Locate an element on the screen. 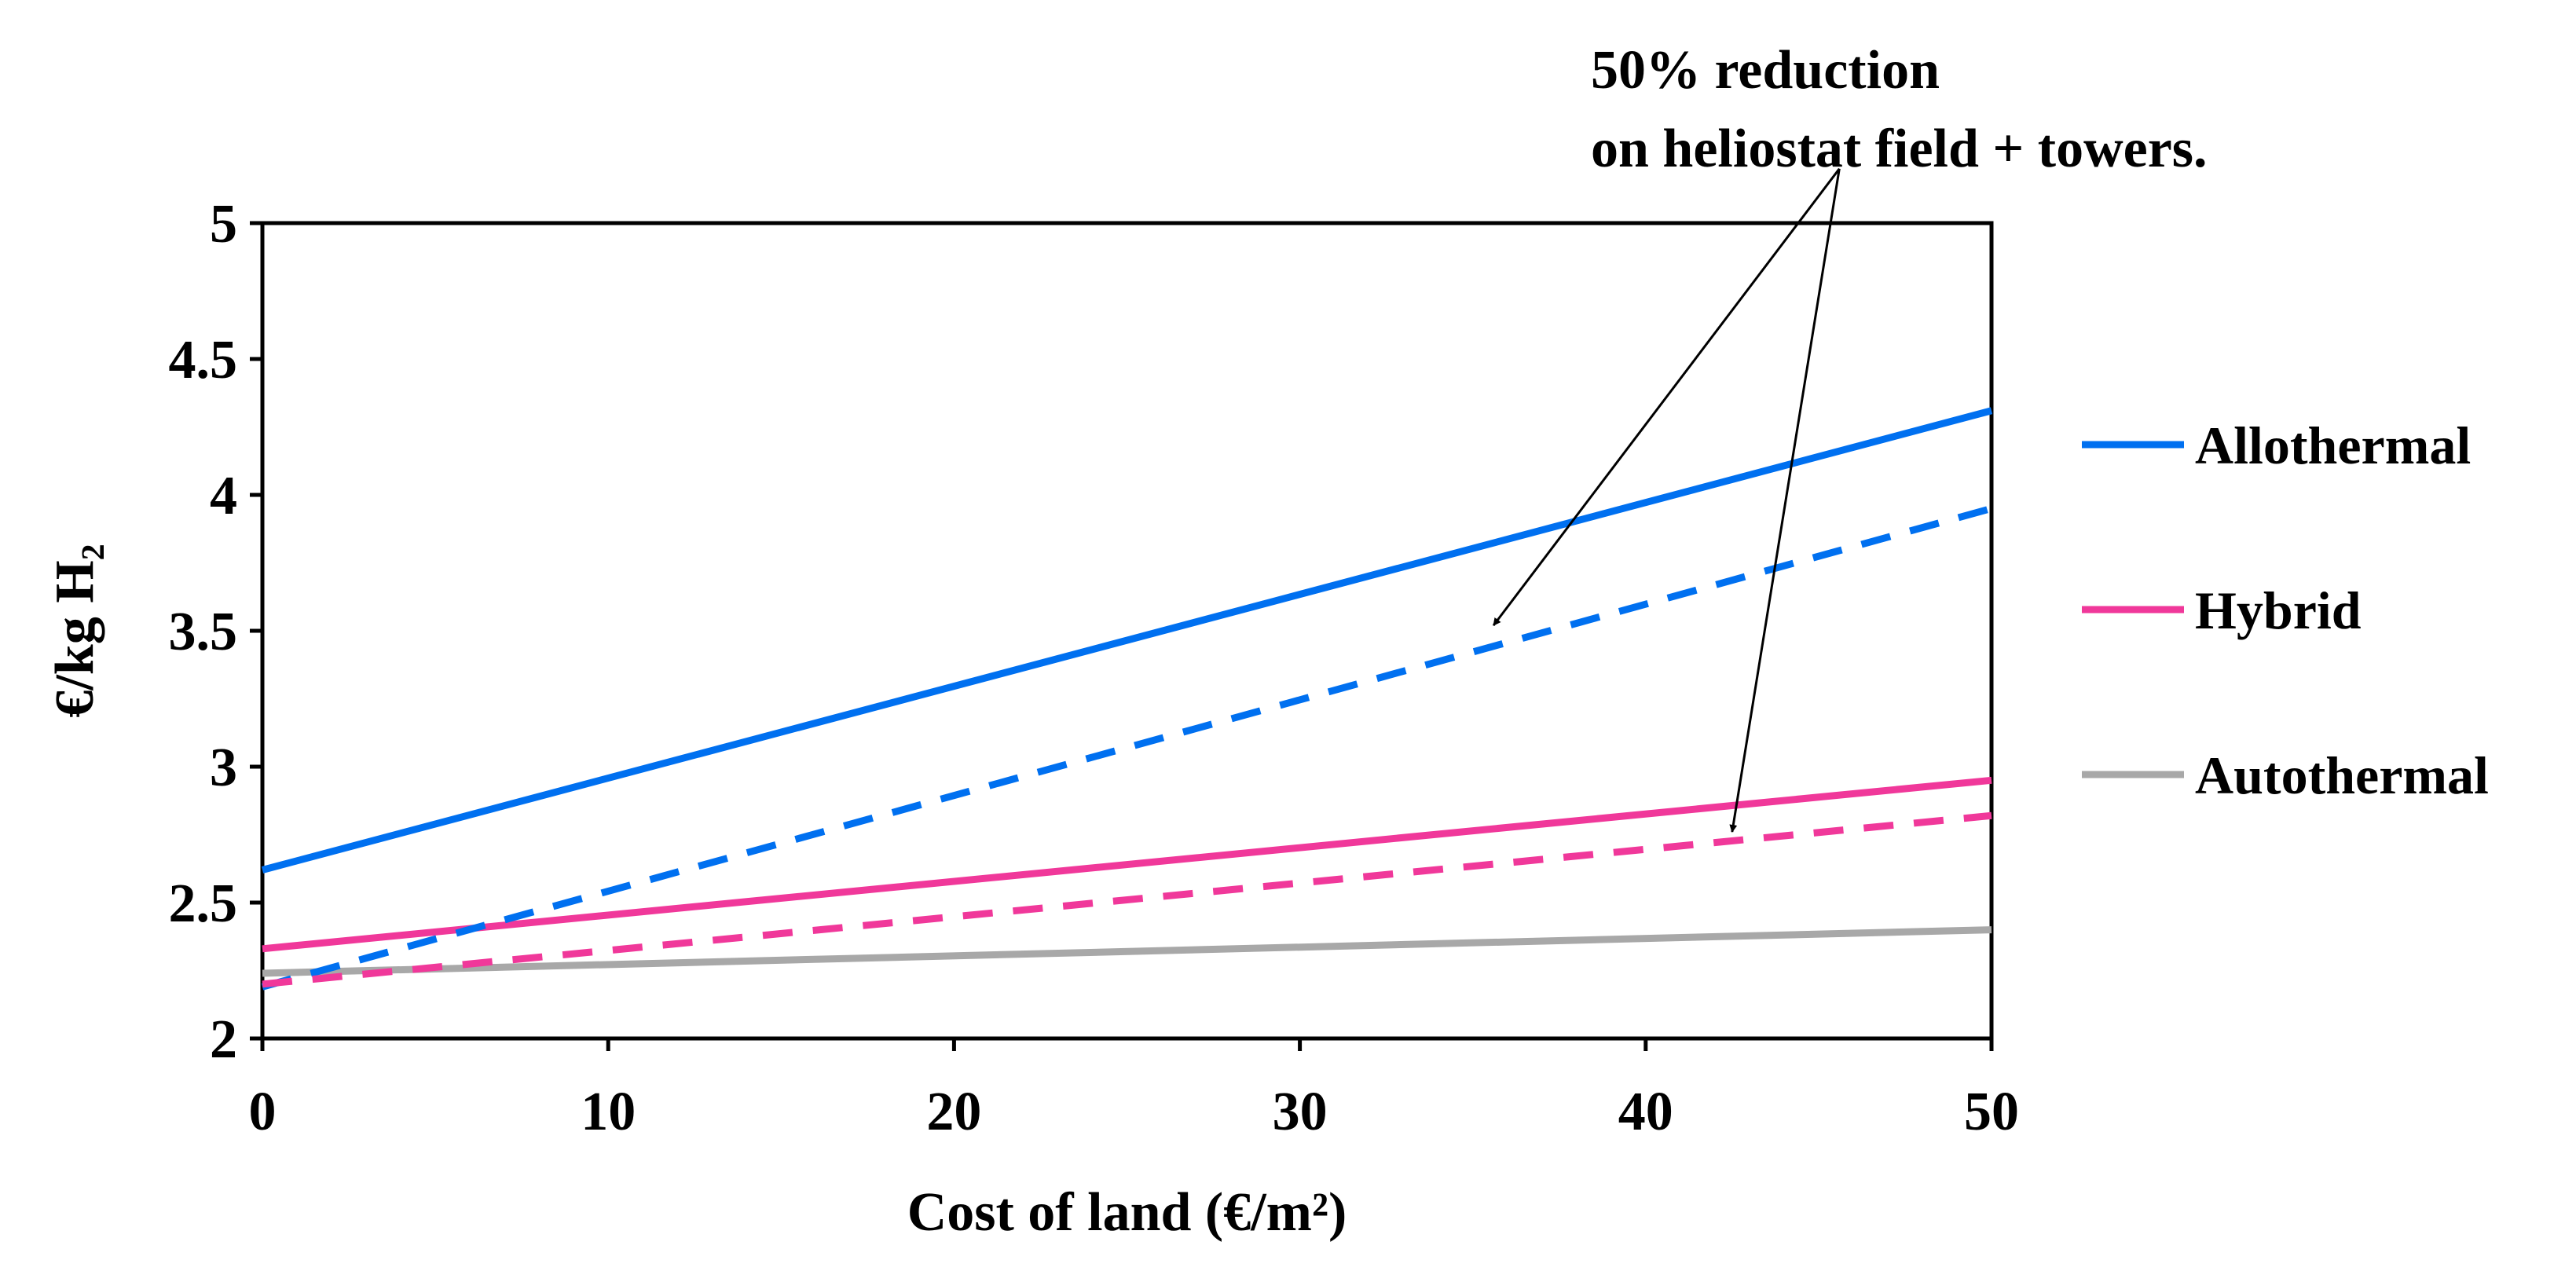 Image resolution: width=2576 pixels, height=1271 pixels. x-tick-label-2: 20 is located at coordinates (953, 1112).